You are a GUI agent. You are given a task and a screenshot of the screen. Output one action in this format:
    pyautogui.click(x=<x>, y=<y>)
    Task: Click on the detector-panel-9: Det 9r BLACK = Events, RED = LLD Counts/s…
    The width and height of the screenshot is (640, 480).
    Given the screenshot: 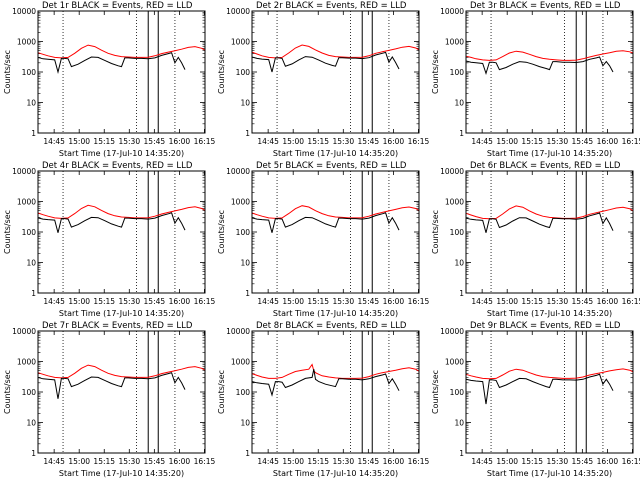 What is the action you would take?
    pyautogui.click(x=535, y=399)
    